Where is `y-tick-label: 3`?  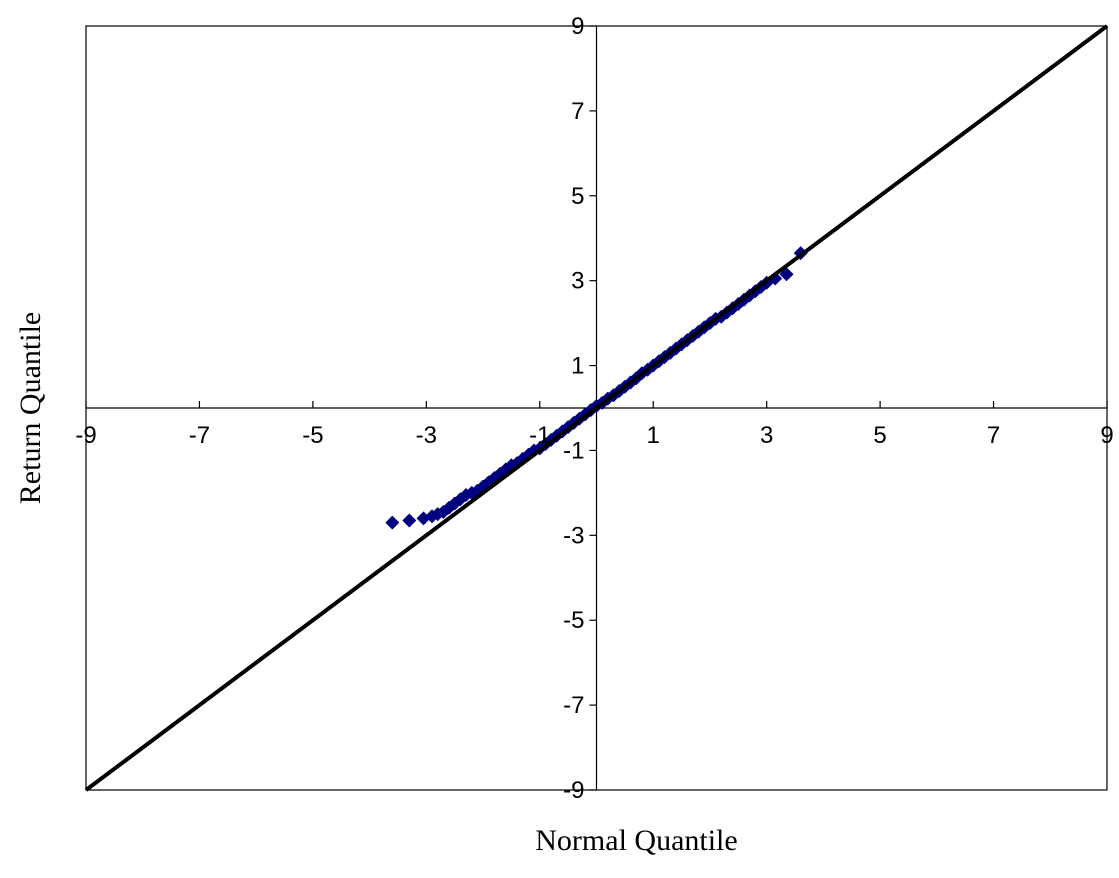 y-tick-label: 3 is located at coordinates (577, 281).